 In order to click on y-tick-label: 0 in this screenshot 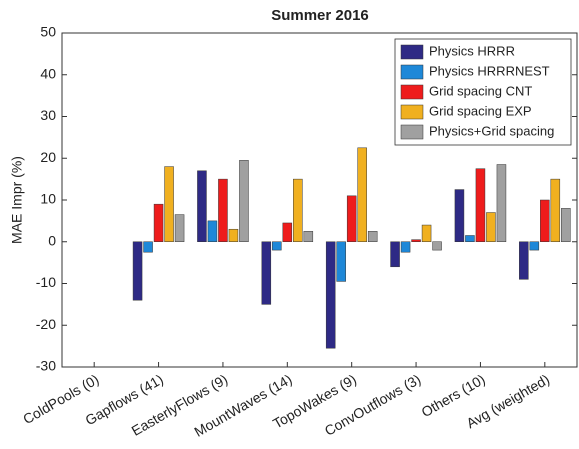, I will do `click(52, 240)`.